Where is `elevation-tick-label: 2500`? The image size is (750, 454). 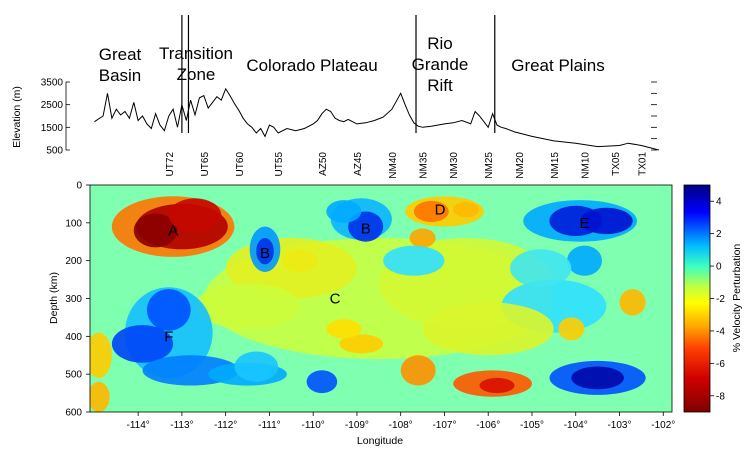 elevation-tick-label: 2500 is located at coordinates (52, 105).